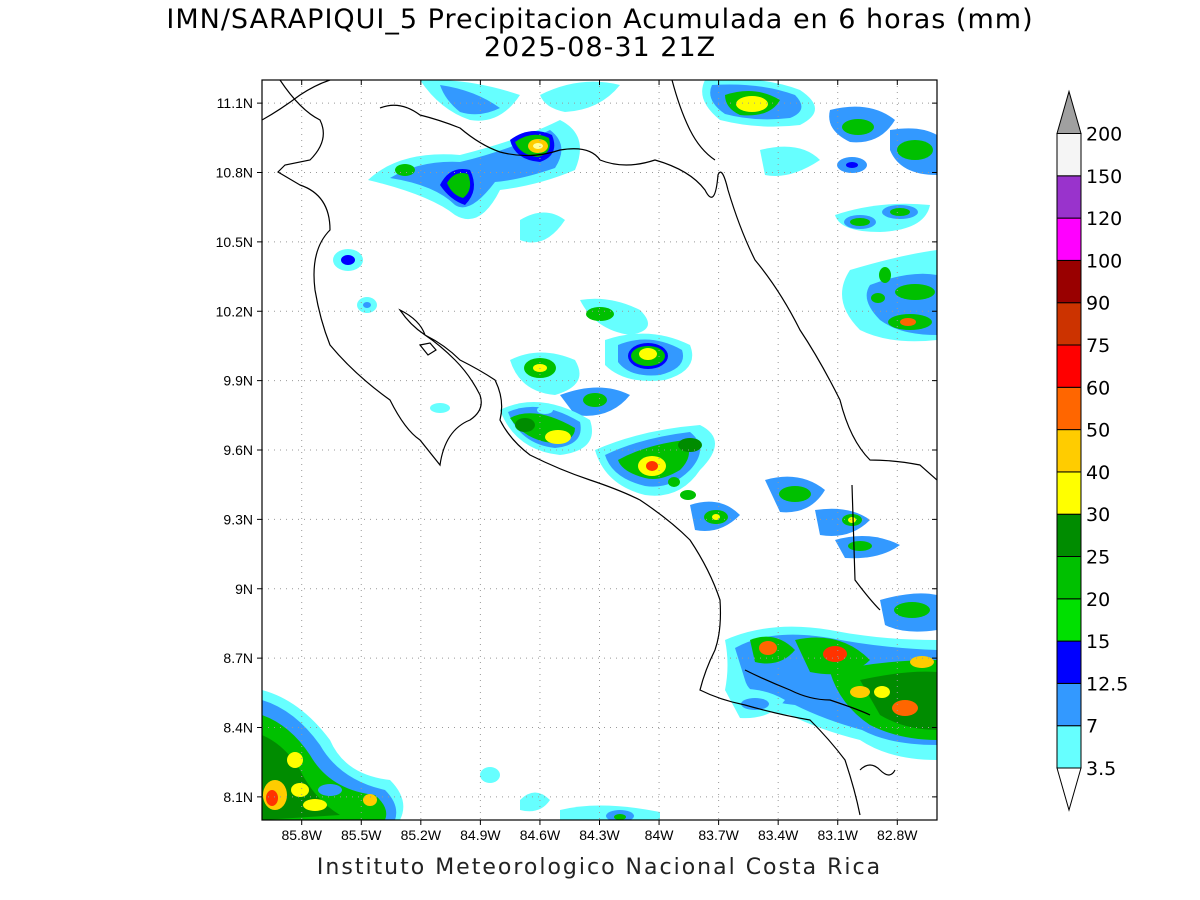 This screenshot has width=1200, height=900. What do you see at coordinates (480, 835) in the screenshot?
I see `lon-tick-label: 84.9W` at bounding box center [480, 835].